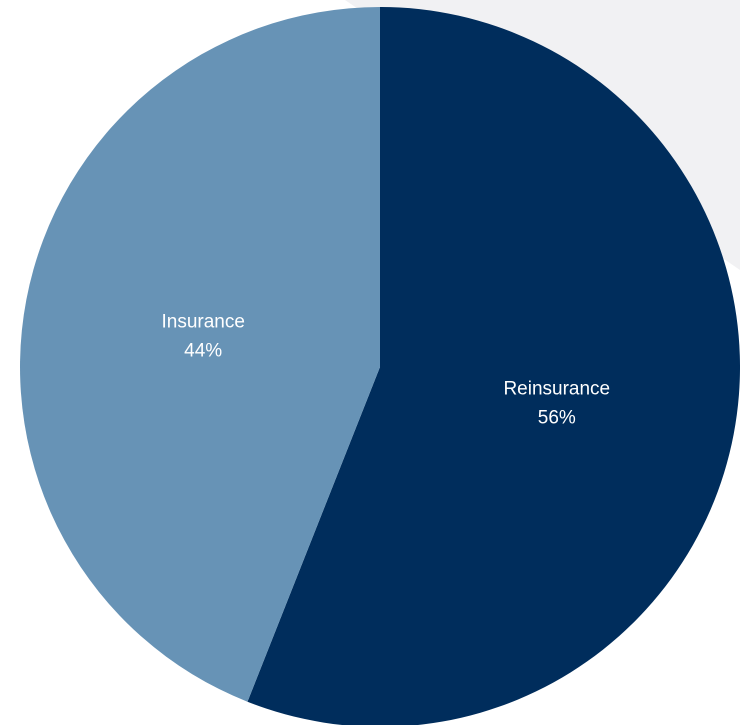  Describe the element at coordinates (557, 418) in the screenshot. I see `slice-percent-reinsurance: 56%` at that location.